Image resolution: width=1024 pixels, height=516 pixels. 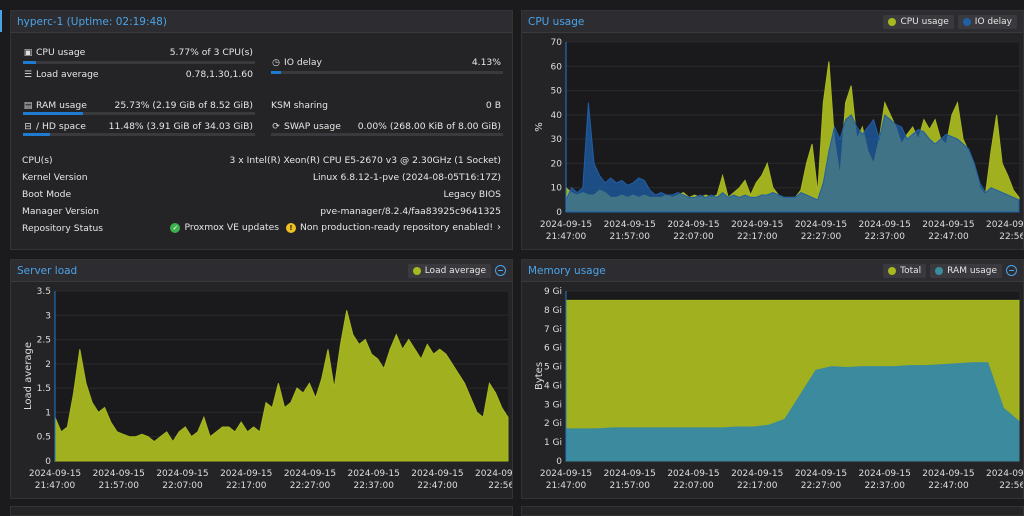 What do you see at coordinates (772, 22) in the screenshot?
I see `cpu-chart-header: CPU usage CPU usage IO delay` at bounding box center [772, 22].